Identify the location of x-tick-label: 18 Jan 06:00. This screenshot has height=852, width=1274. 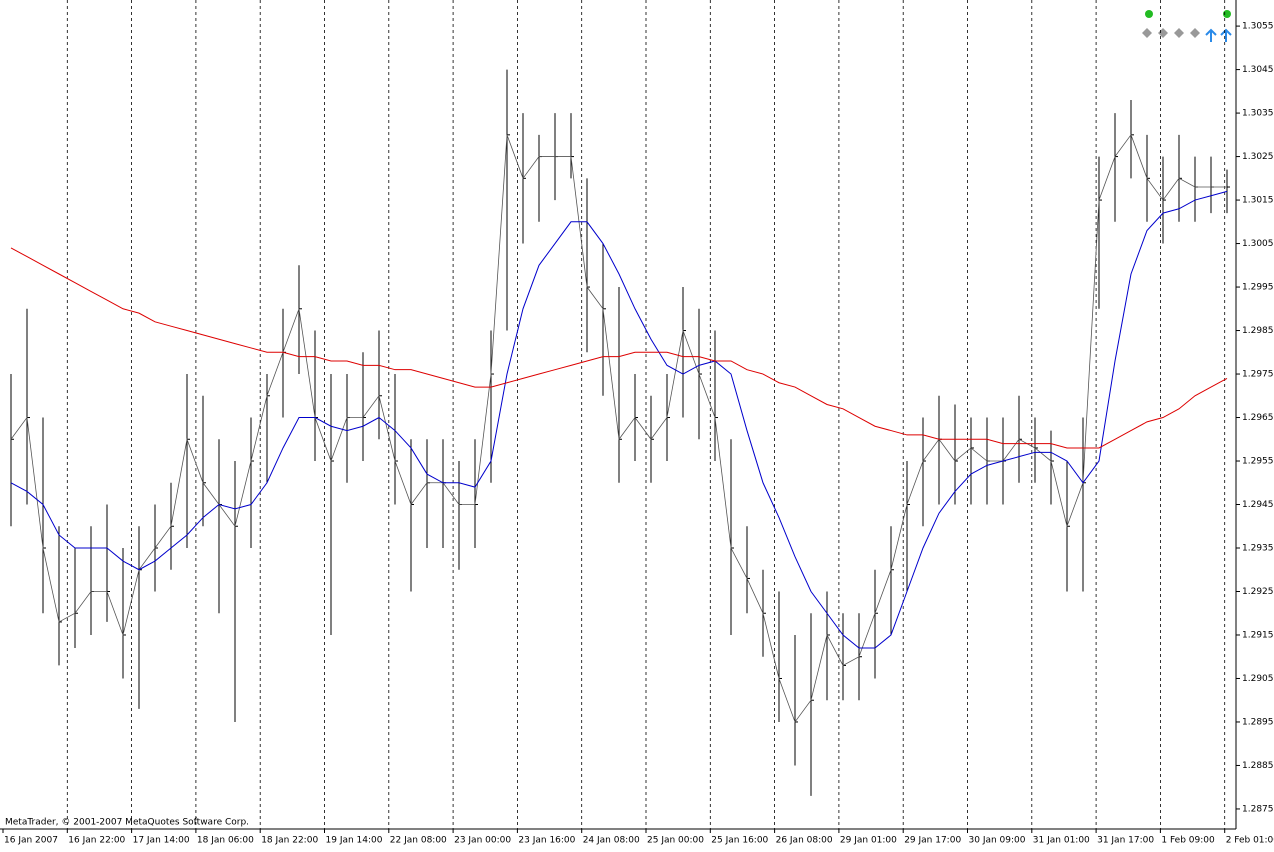
(225, 841).